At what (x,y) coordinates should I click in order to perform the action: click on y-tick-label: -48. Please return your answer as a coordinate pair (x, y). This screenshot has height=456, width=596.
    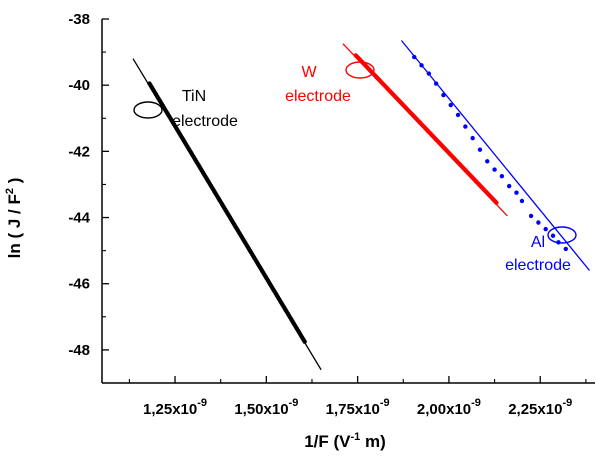
    Looking at the image, I should click on (79, 350).